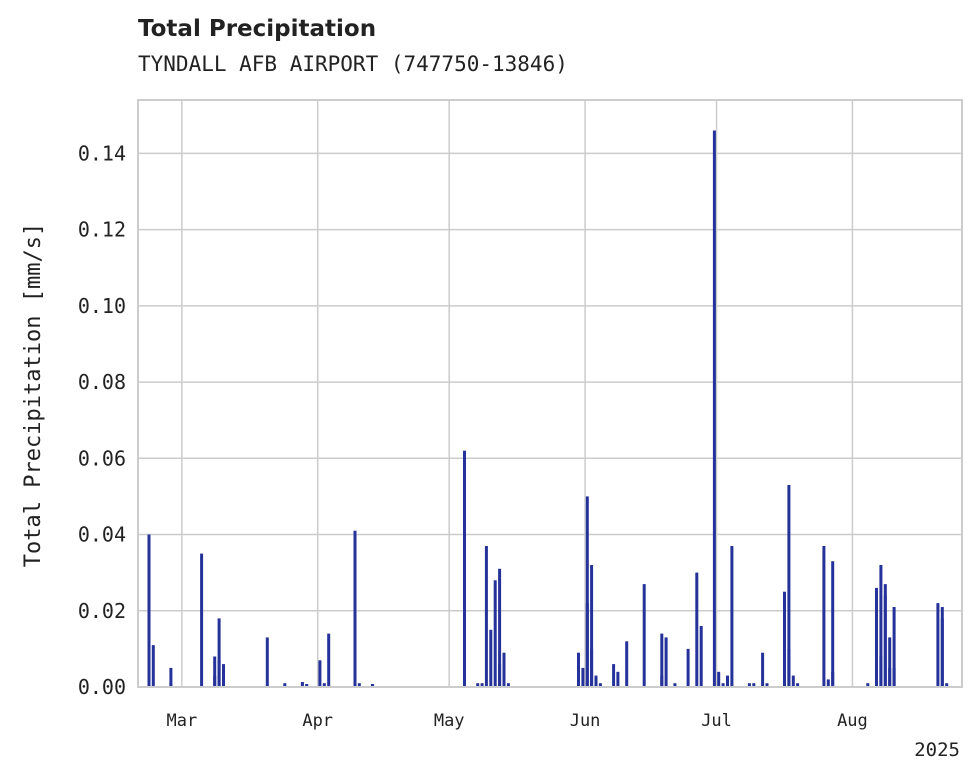 The height and width of the screenshot is (783, 980). What do you see at coordinates (102, 306) in the screenshot?
I see `y-tick-label: 0.10` at bounding box center [102, 306].